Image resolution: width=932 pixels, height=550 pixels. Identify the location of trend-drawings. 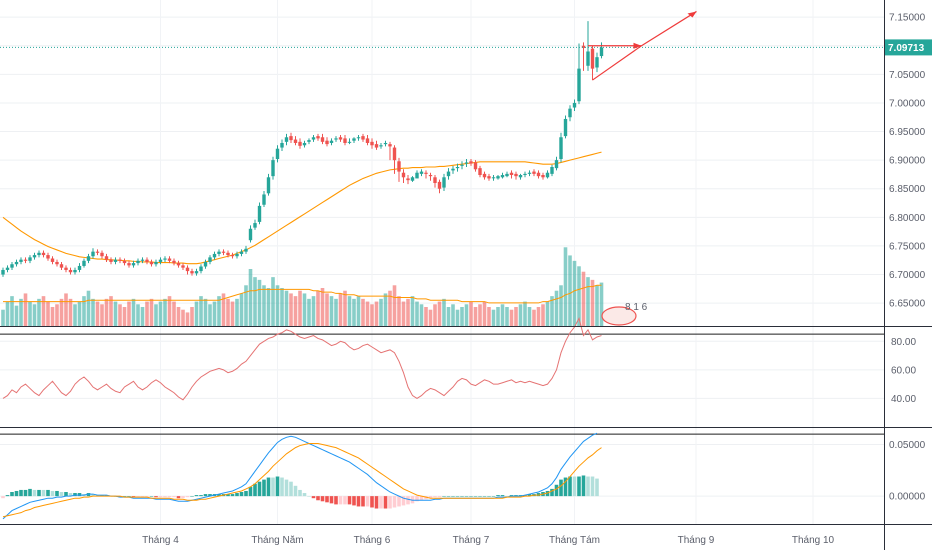
(642, 45).